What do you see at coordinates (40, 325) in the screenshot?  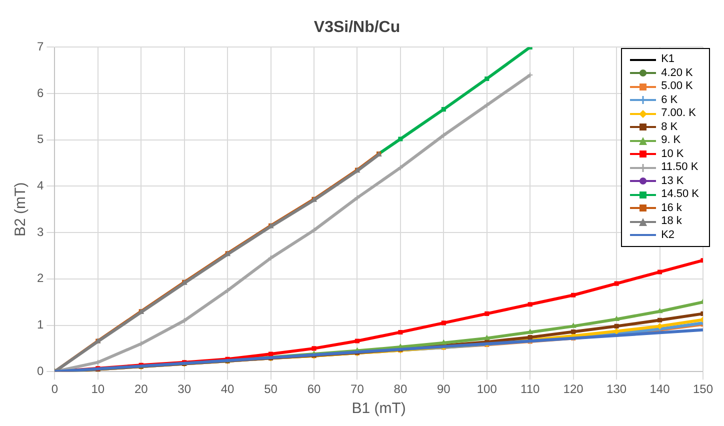 I see `y-tick-label: 1` at bounding box center [40, 325].